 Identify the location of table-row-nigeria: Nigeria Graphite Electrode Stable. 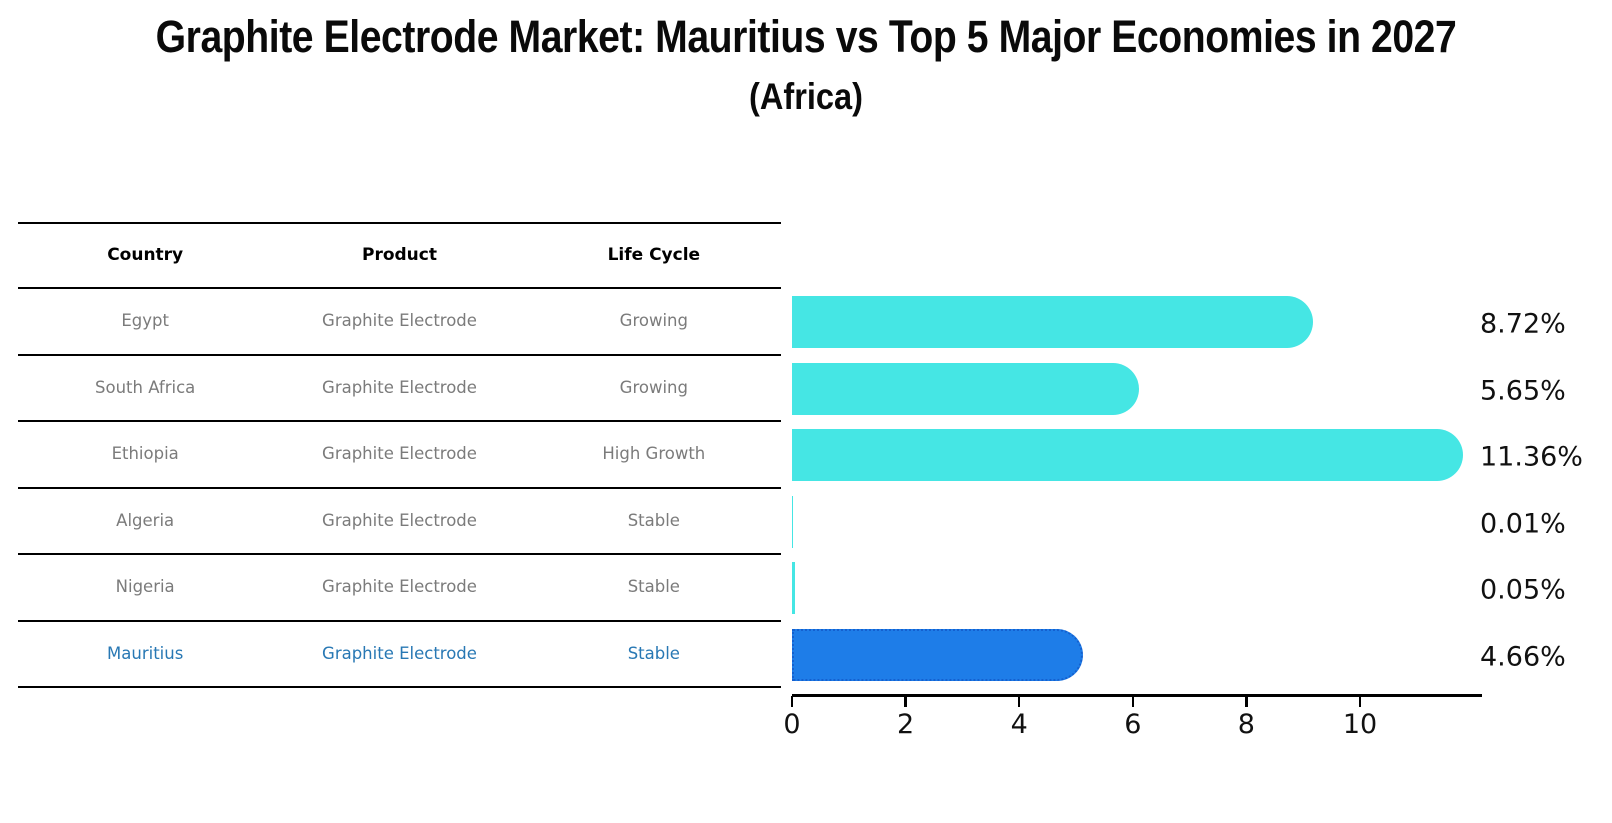
(399, 588).